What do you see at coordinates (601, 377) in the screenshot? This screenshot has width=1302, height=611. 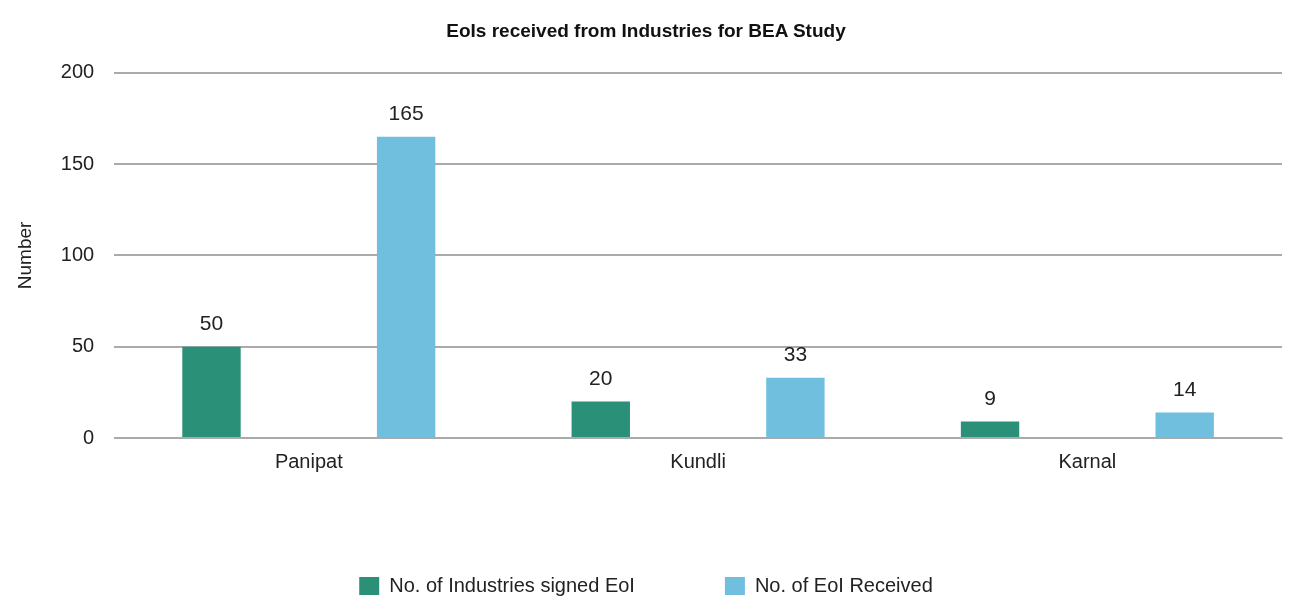 I see `data-label: 20` at bounding box center [601, 377].